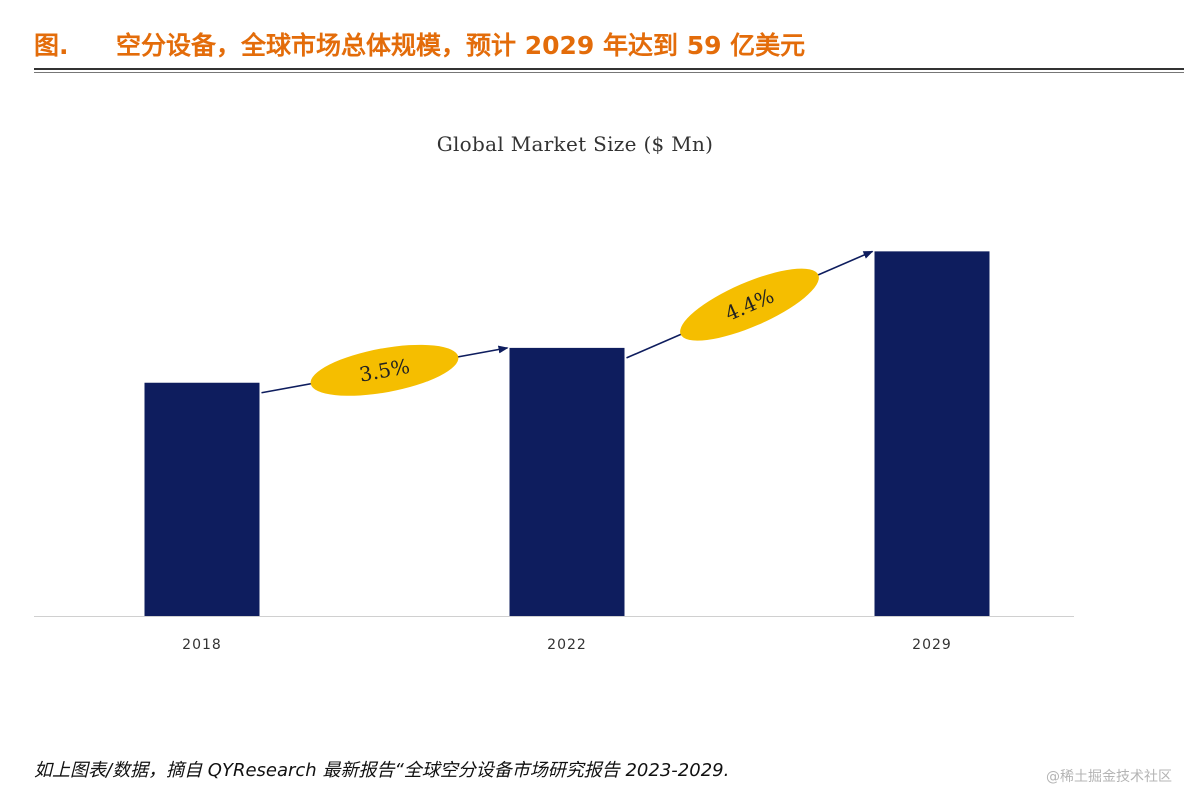  I want to click on watermark: @稀土掘金技术社区, so click(1109, 777).